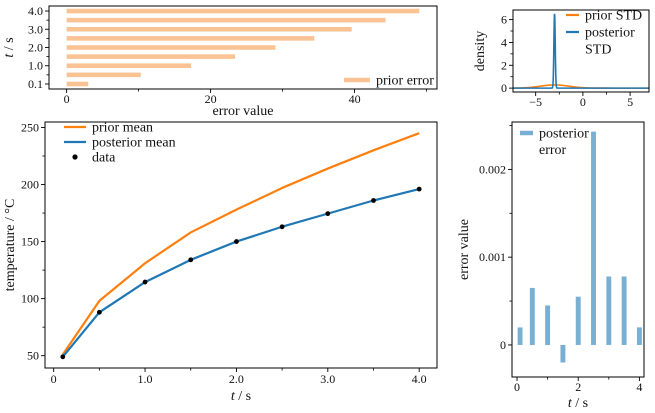 The height and width of the screenshot is (413, 655). What do you see at coordinates (405, 81) in the screenshot?
I see `svg-text: prior error` at bounding box center [405, 81].